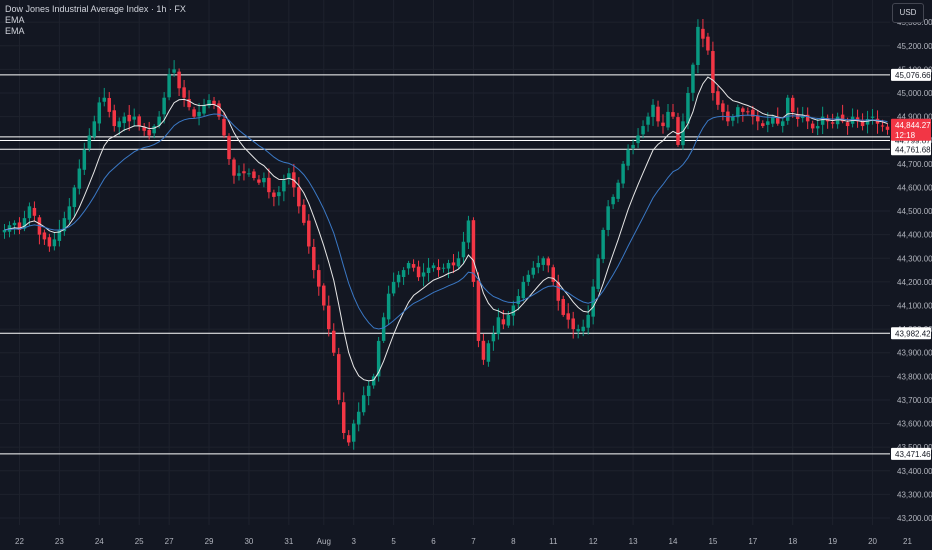  I want to click on time-tick-label: 29, so click(209, 541).